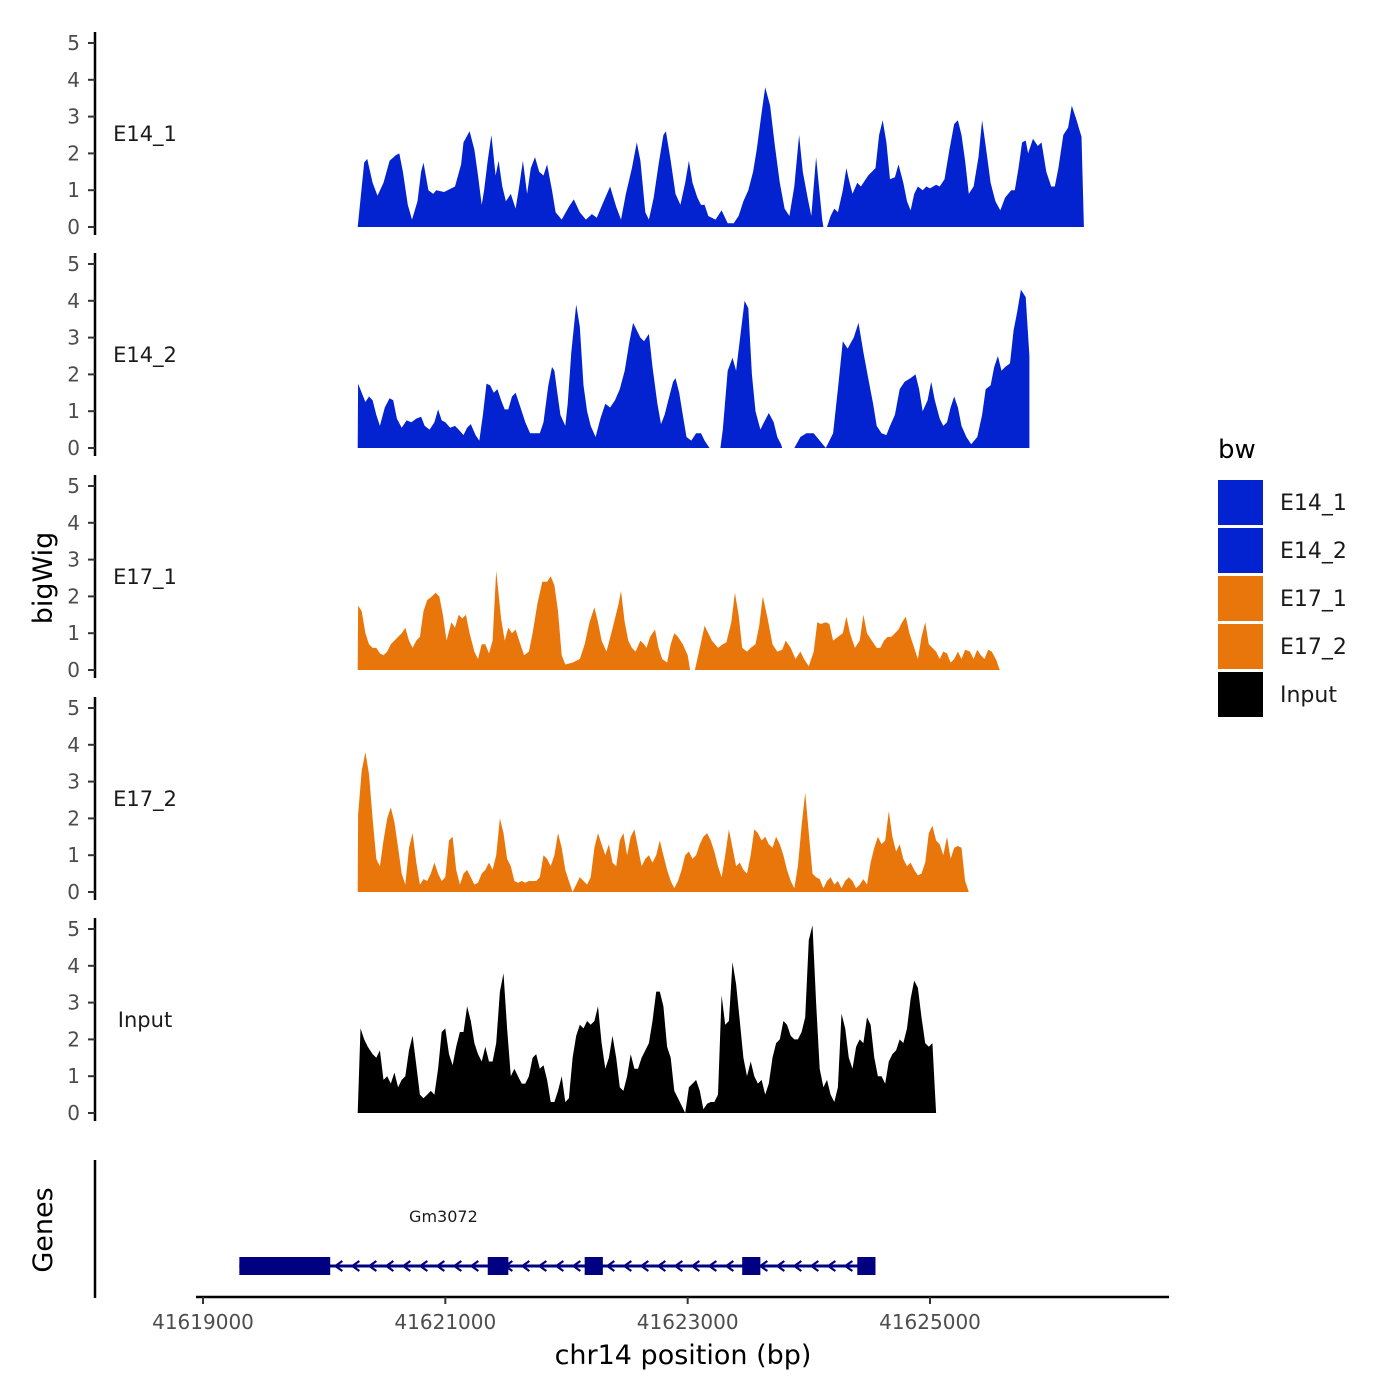  Describe the element at coordinates (43, 1229) in the screenshot. I see `genes-panel-title: Genes` at that location.